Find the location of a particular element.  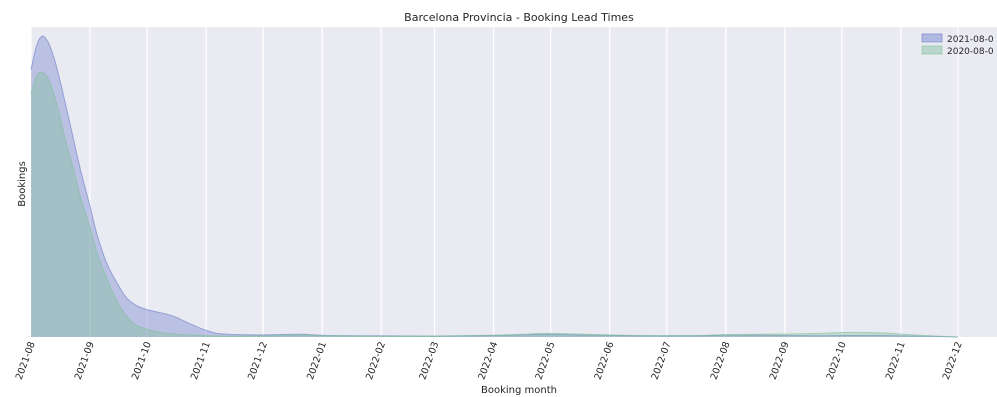

x-tick-label: 2022-06 is located at coordinates (605, 360).